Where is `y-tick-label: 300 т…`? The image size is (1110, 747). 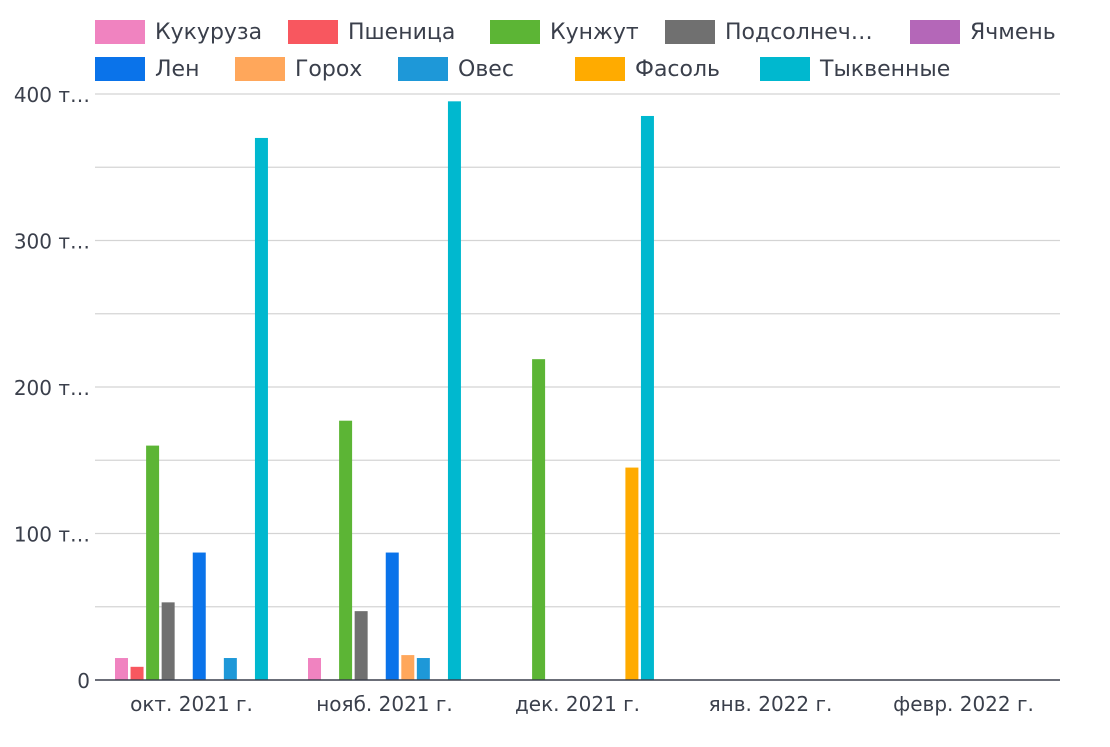 y-tick-label: 300 т… is located at coordinates (52, 242).